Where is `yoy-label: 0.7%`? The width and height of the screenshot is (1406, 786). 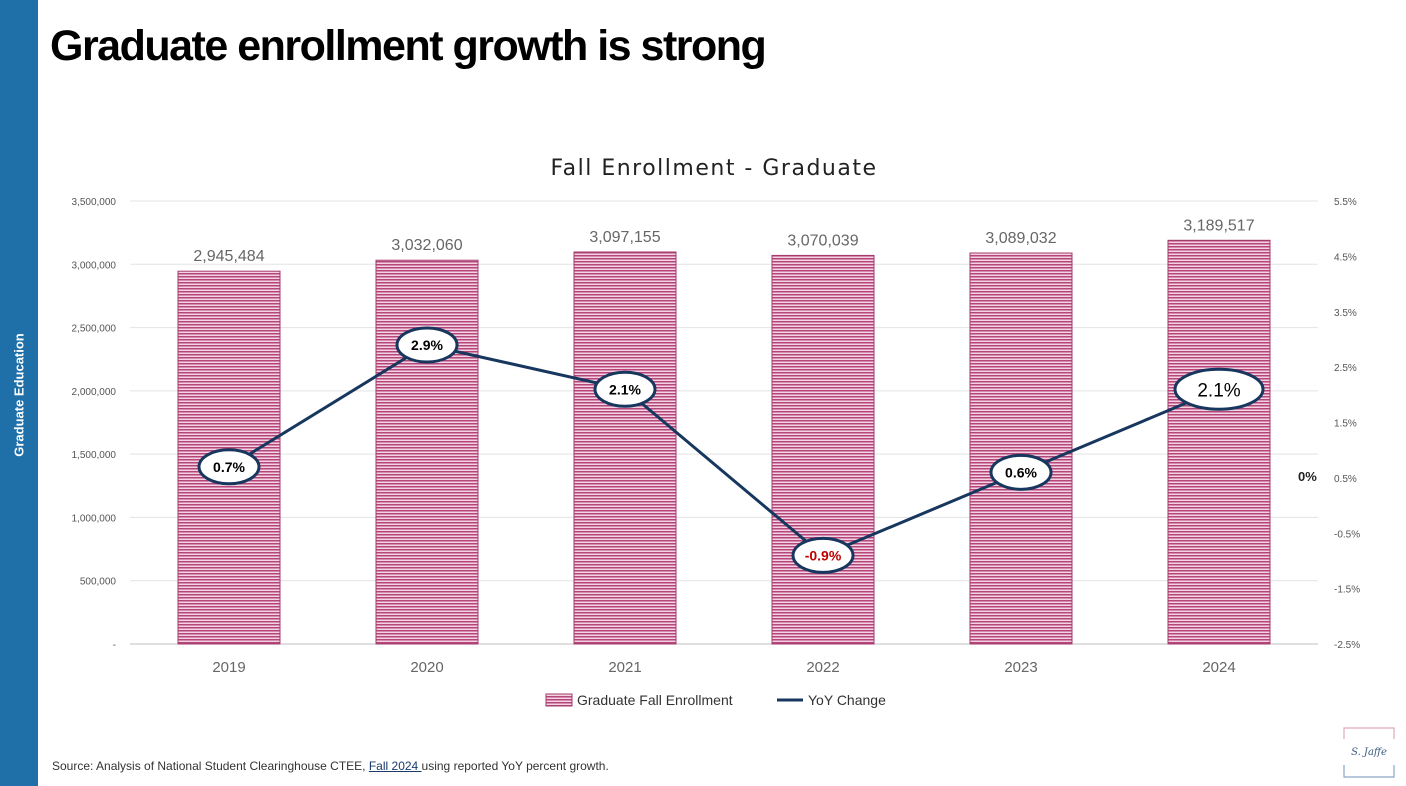
yoy-label: 0.7% is located at coordinates (229, 467).